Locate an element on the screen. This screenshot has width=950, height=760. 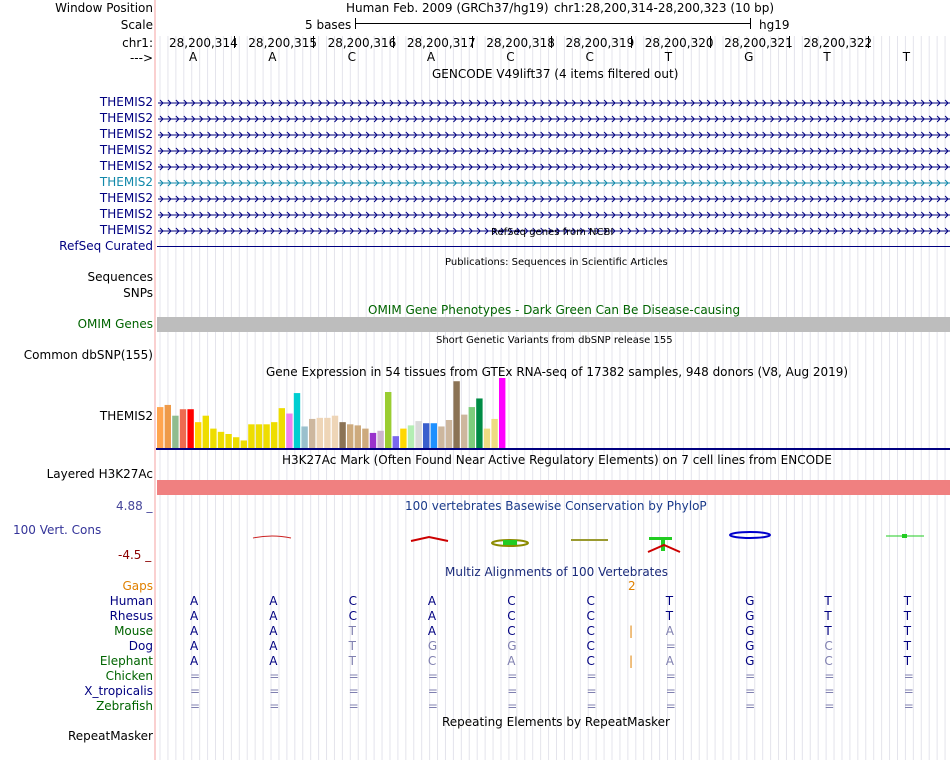
multiz-title: Multiz Alignments of 100 Vertebrates is located at coordinates (557, 572).